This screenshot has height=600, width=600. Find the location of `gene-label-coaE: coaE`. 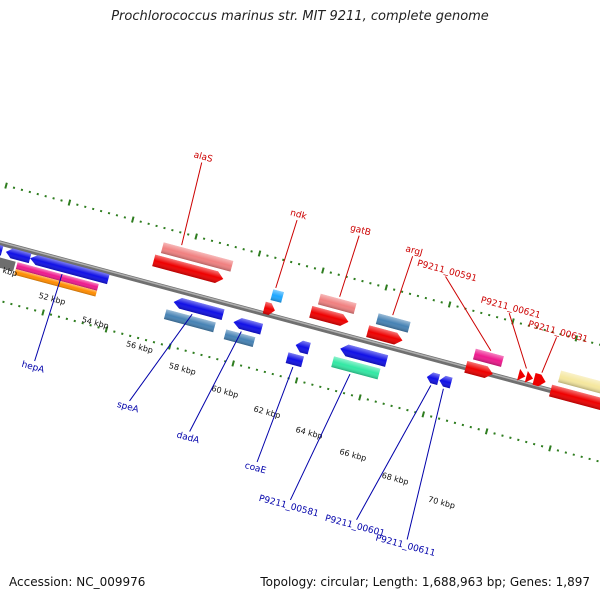

gene-label-coaE: coaE is located at coordinates (256, 468).